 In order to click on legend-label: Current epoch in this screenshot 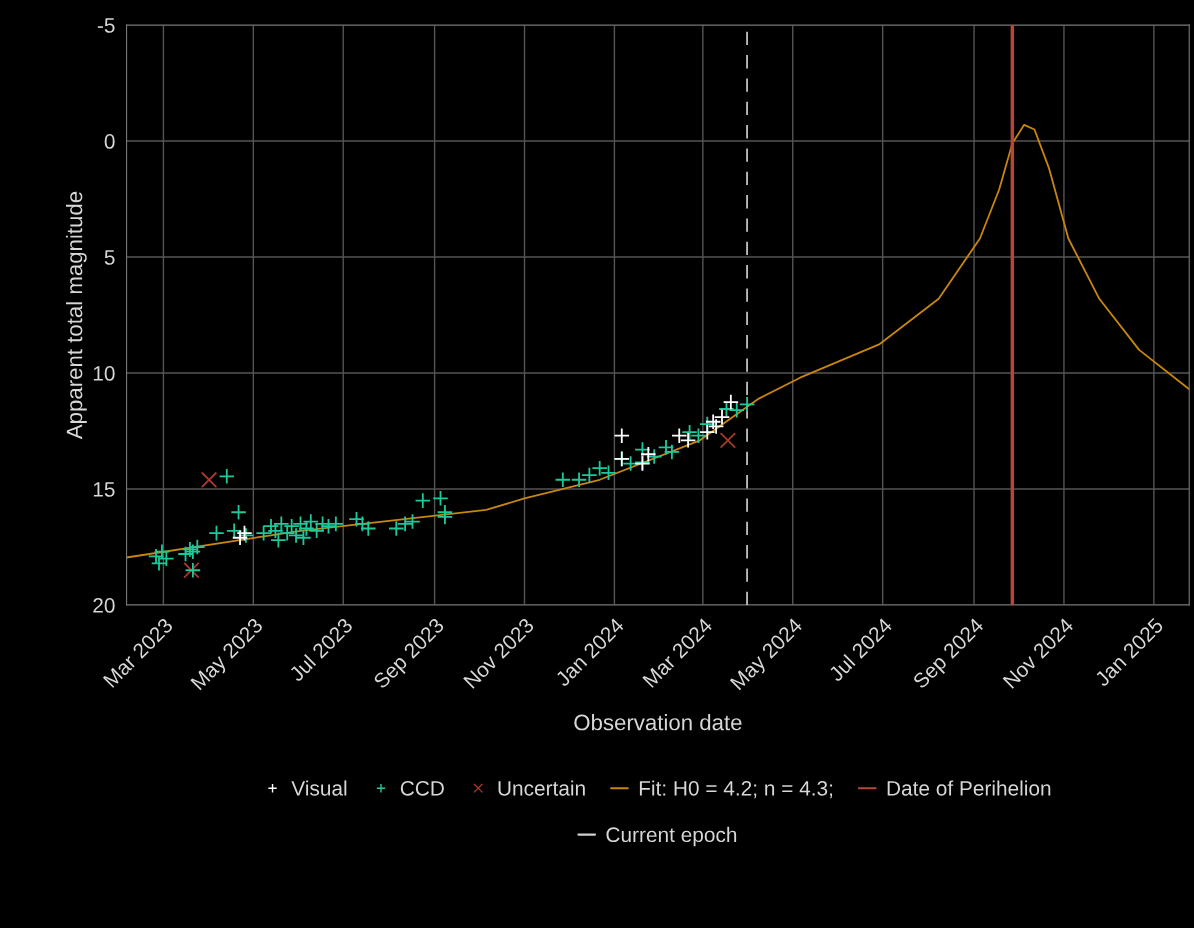, I will do `click(671, 836)`.